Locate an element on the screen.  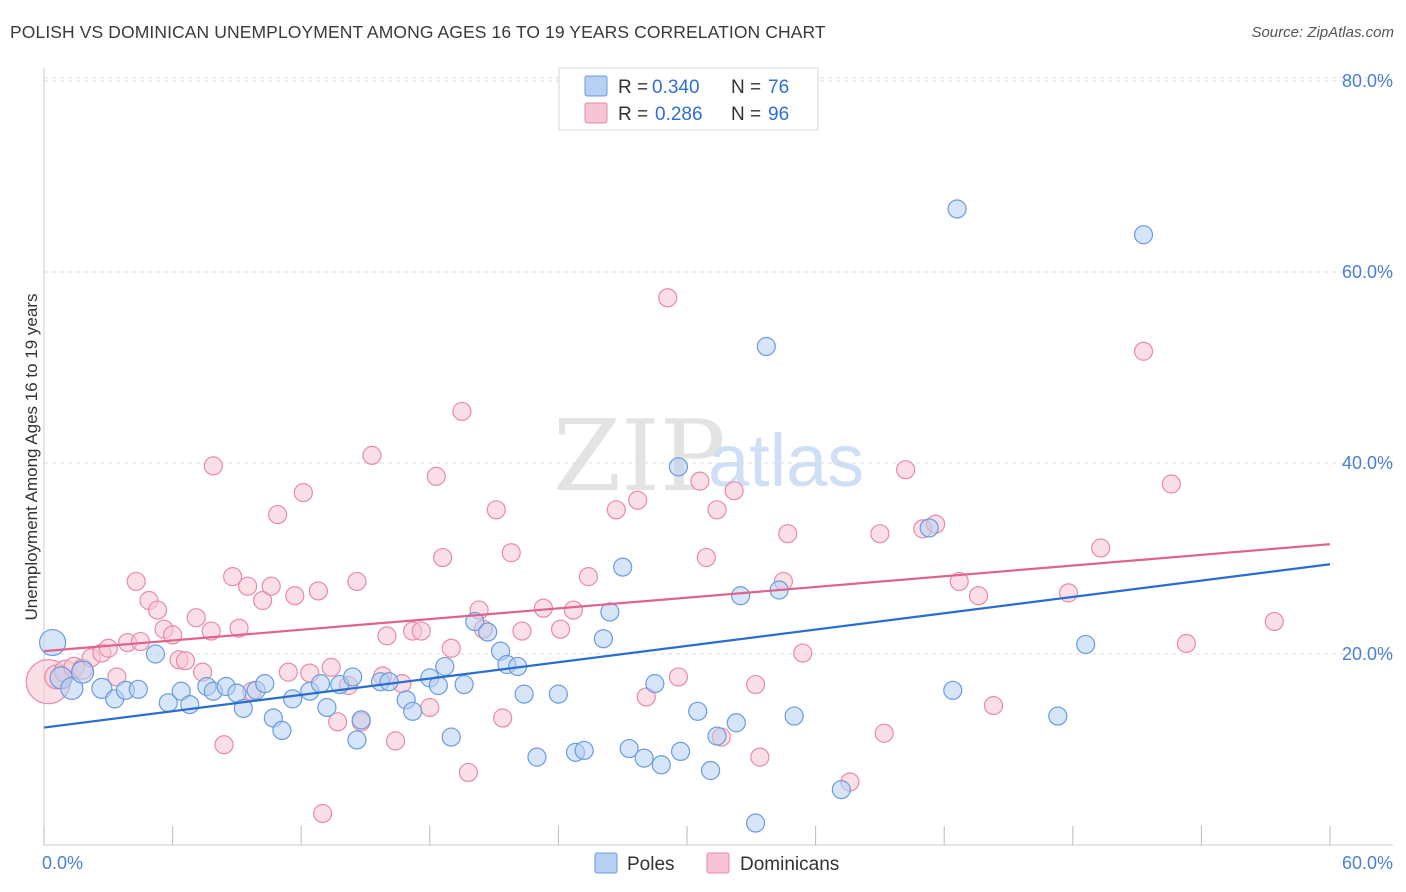
top-legend: R = 0.340 N = 76 R = 0.286 N = 96 is located at coordinates (688, 99).